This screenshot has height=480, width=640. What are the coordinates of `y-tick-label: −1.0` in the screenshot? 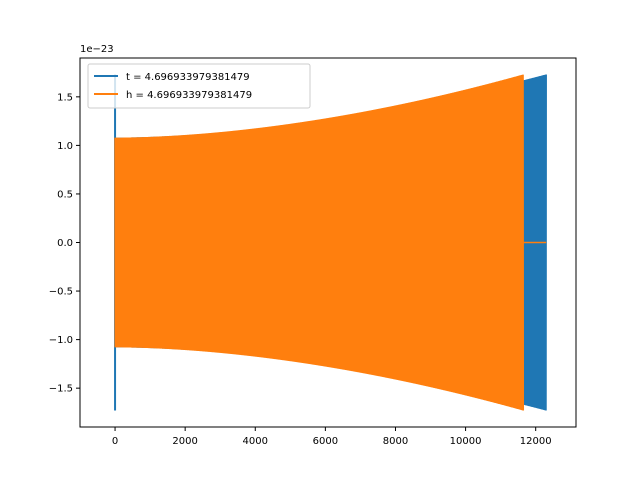 It's located at (61, 340).